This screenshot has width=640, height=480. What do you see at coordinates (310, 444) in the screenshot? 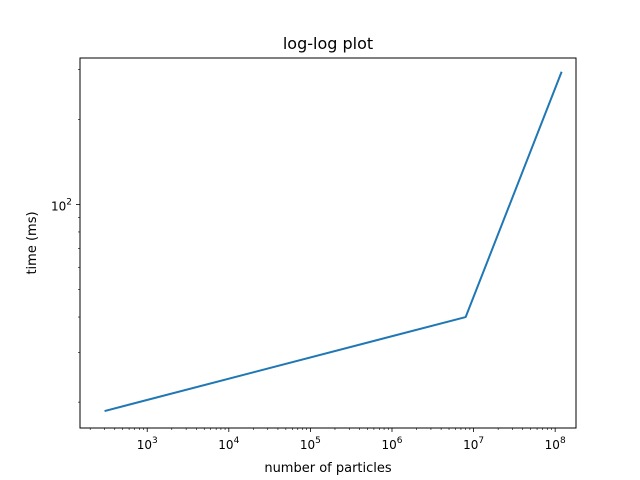
I see `x-tick-label: 10⁵` at bounding box center [310, 444].